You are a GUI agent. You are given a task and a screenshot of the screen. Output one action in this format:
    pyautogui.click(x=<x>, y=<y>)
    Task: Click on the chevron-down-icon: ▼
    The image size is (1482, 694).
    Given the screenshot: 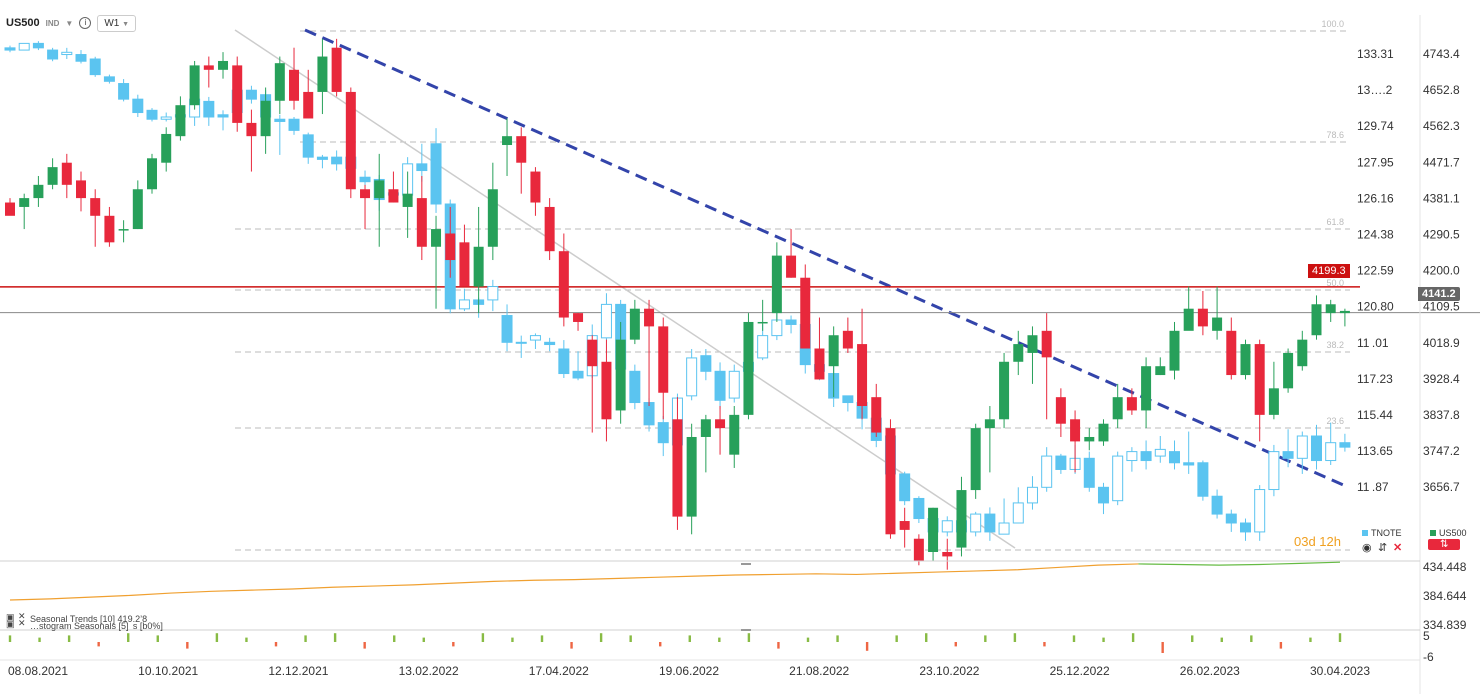 What is the action you would take?
    pyautogui.click(x=69, y=23)
    